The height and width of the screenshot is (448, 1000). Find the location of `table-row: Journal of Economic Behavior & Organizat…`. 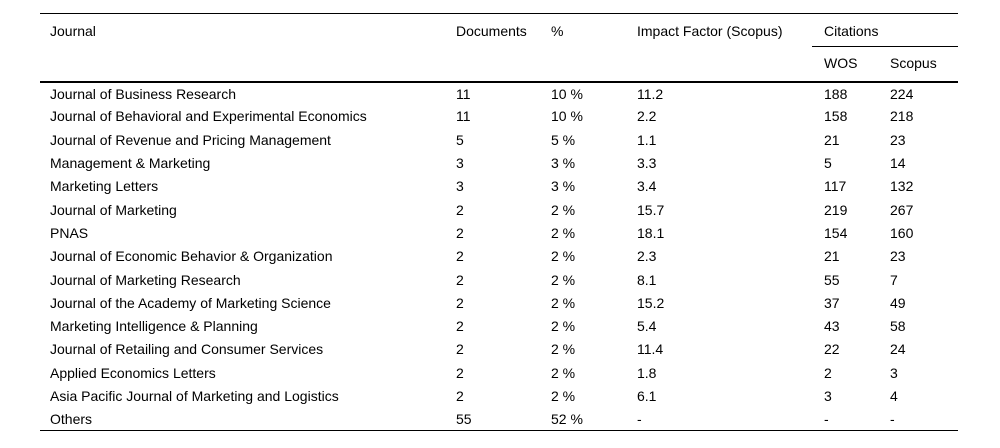

table-row: Journal of Economic Behavior & Organizat… is located at coordinates (499, 256).